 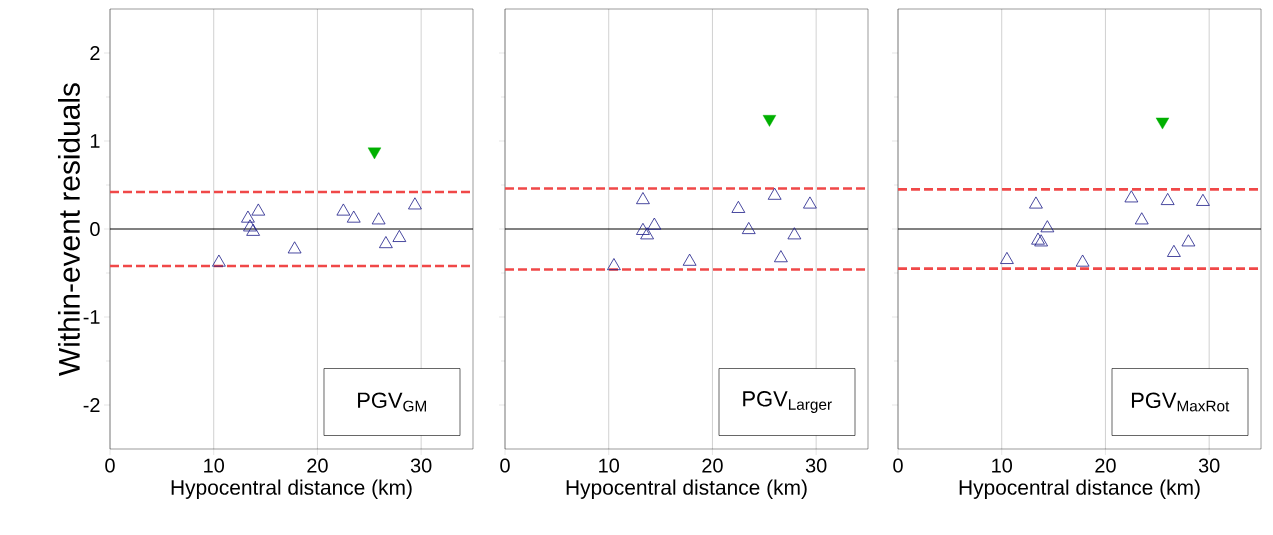 I want to click on y-axis-title: Within-event residuals, so click(x=68, y=229).